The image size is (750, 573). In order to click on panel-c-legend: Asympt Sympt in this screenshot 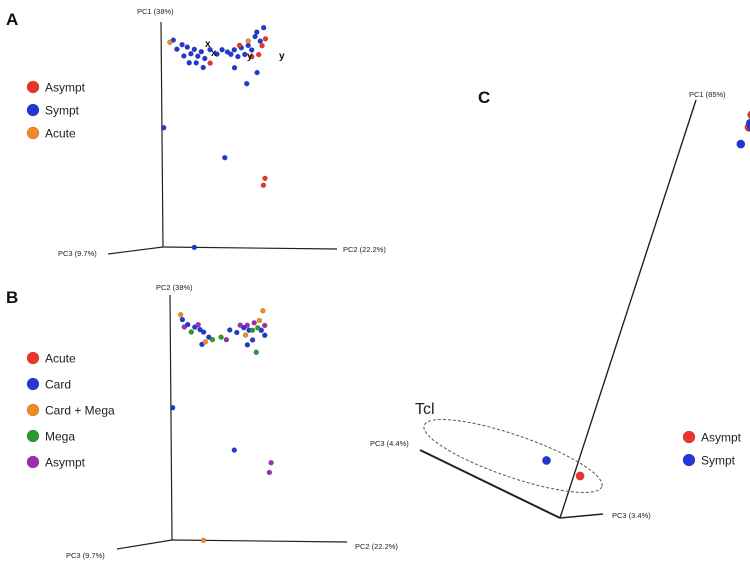, I will do `click(712, 449)`.